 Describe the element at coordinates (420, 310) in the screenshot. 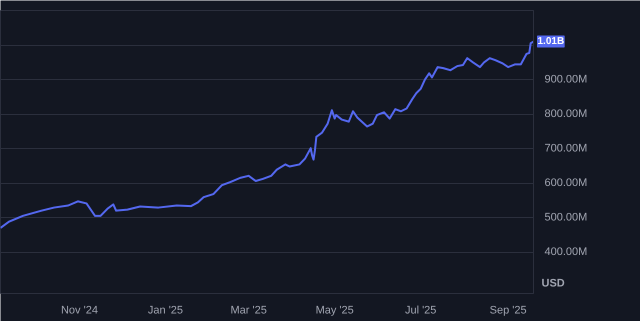

I see `x-tick-label: Jul '25` at that location.